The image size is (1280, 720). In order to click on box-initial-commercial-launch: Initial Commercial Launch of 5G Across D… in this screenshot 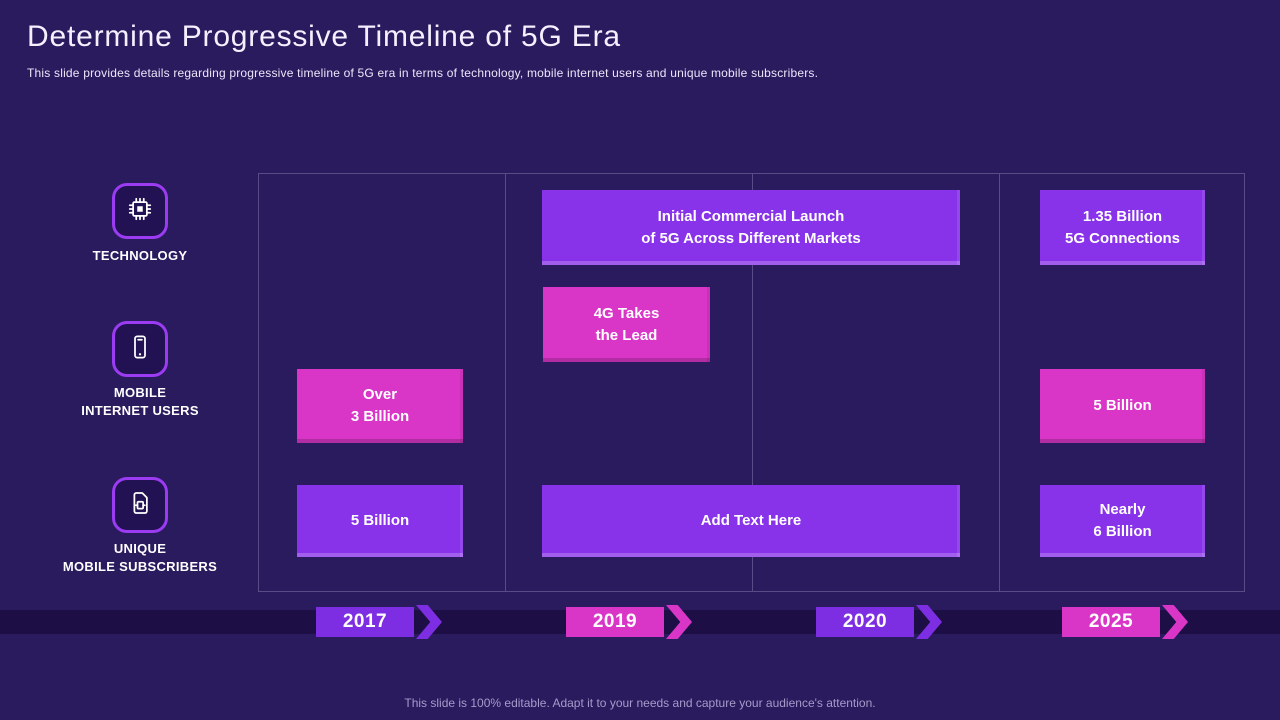, I will do `click(751, 227)`.